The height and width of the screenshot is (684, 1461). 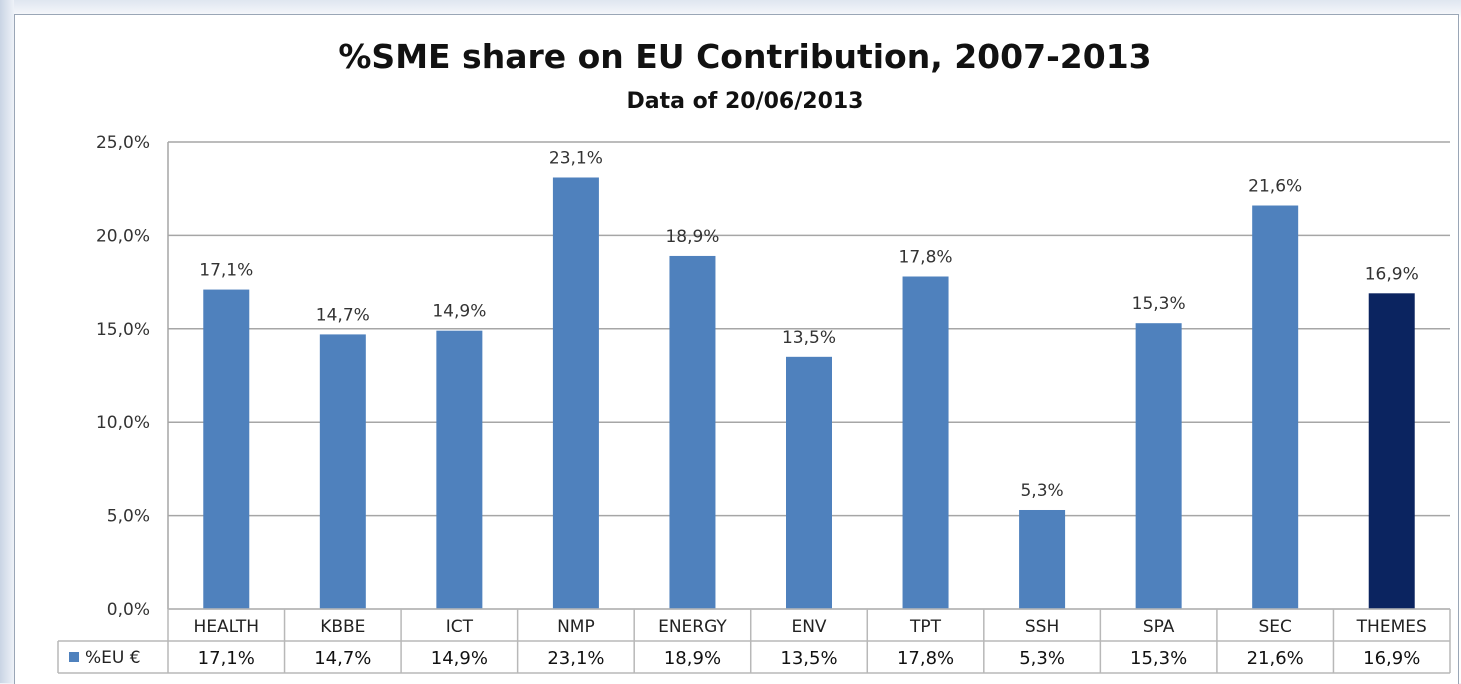 I want to click on bar-tpt, so click(x=925, y=442).